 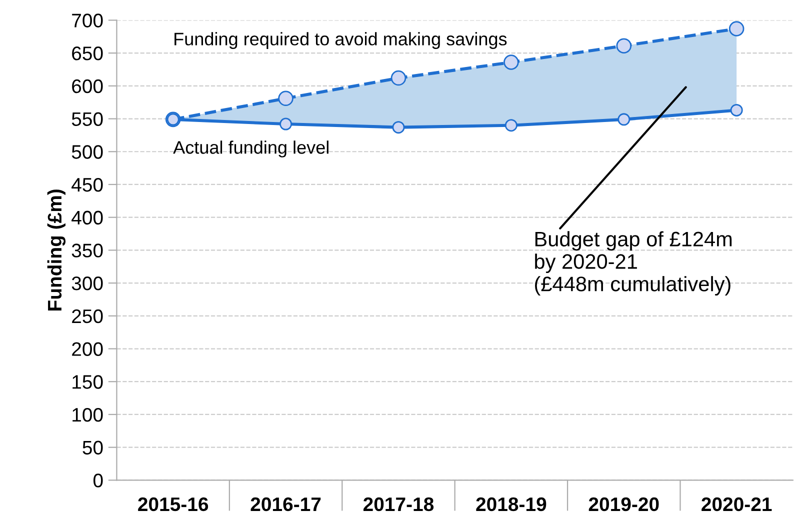 I want to click on y-tick-label: 400, so click(x=87, y=217).